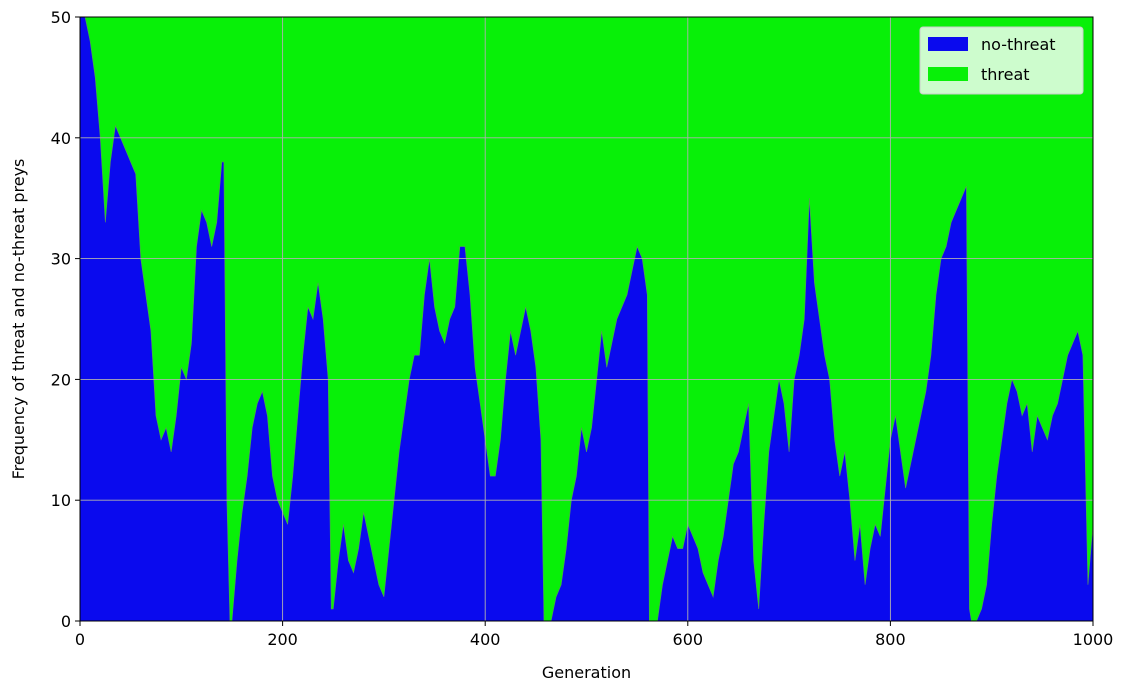 Image resolution: width=1123 pixels, height=682 pixels. What do you see at coordinates (61, 259) in the screenshot?
I see `y-tick-label: 30` at bounding box center [61, 259].